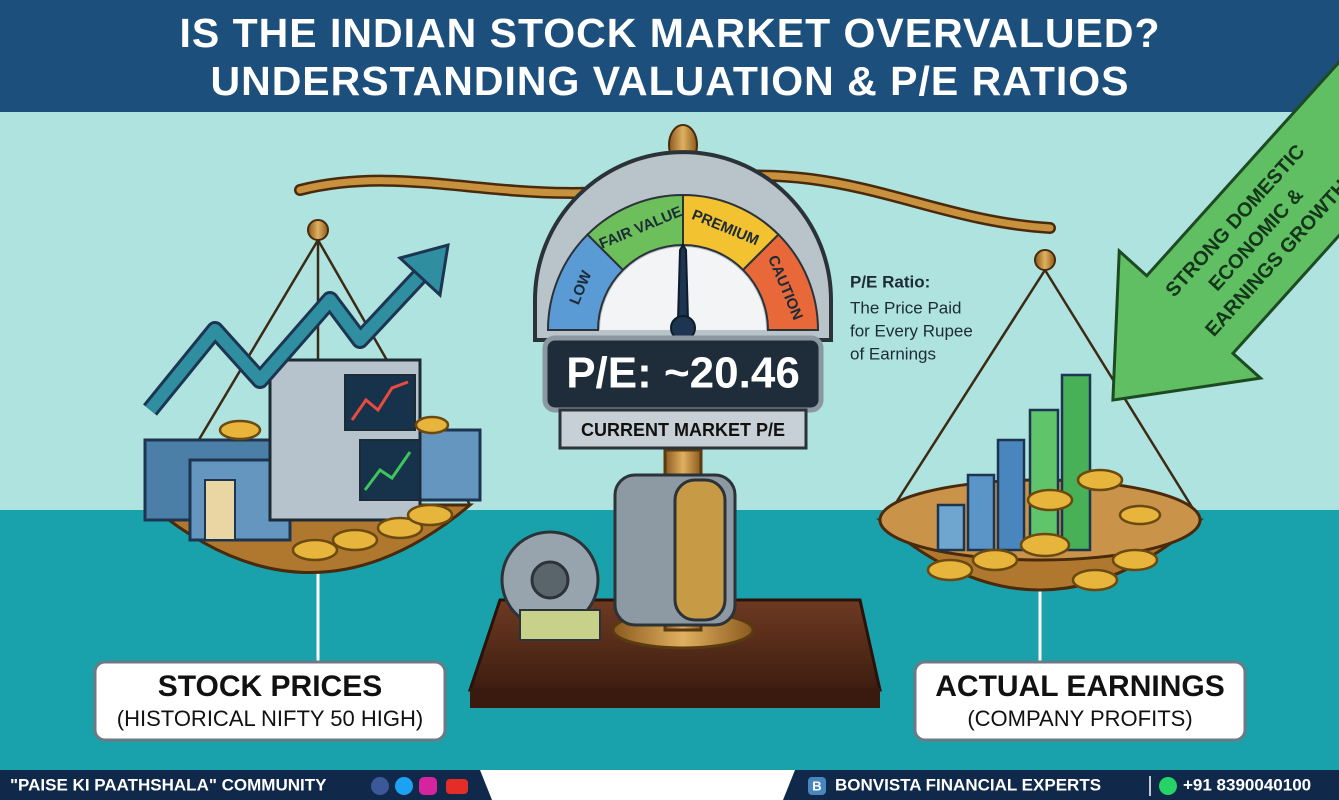  Describe the element at coordinates (423, 270) in the screenshot. I see `trend-arrow-head` at that location.